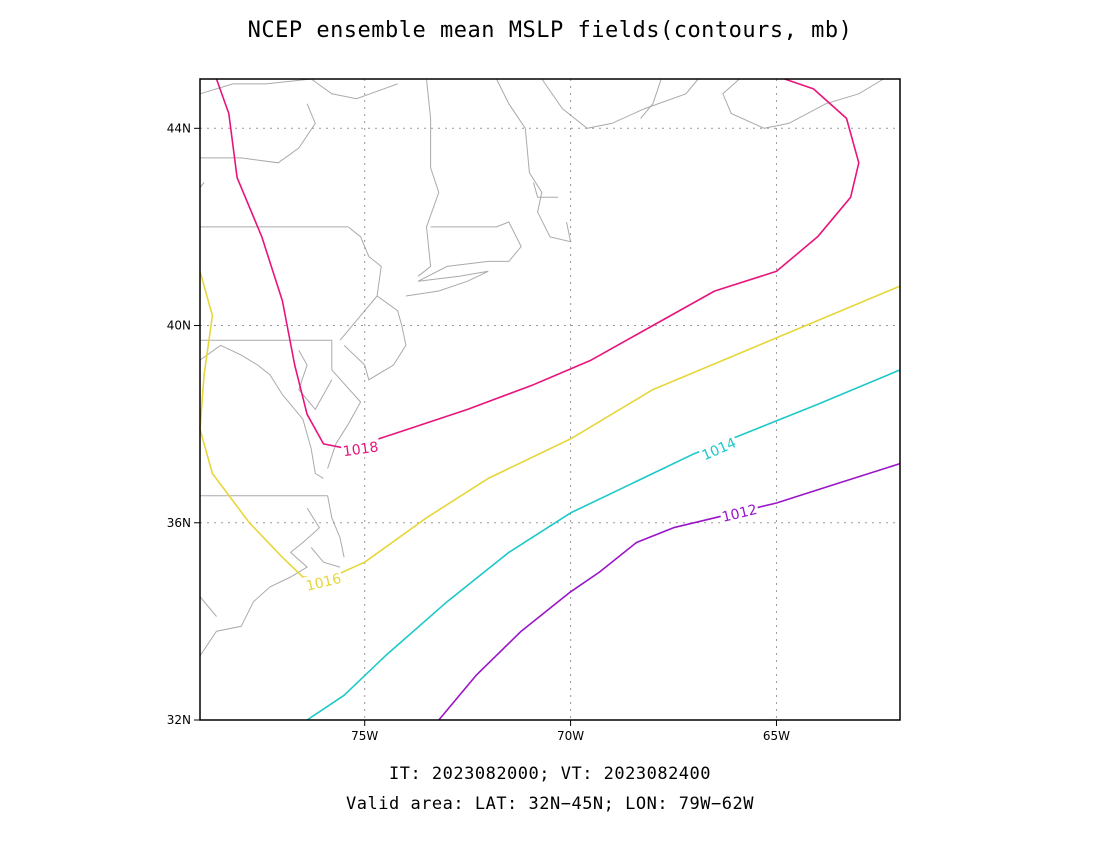 The width and height of the screenshot is (1100, 850). I want to click on isobar-label-1014: 1014, so click(718, 448).